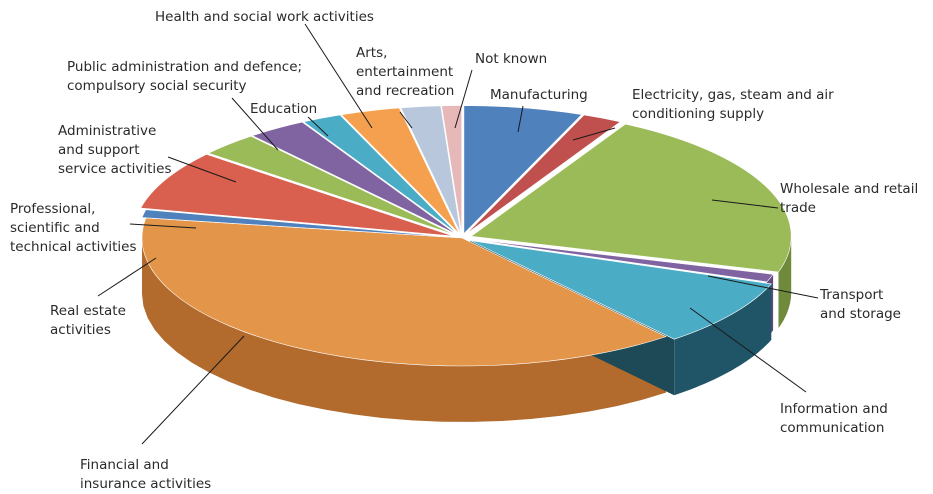 Image resolution: width=933 pixels, height=494 pixels. I want to click on leader-line-real-estate-activities, so click(127, 277).